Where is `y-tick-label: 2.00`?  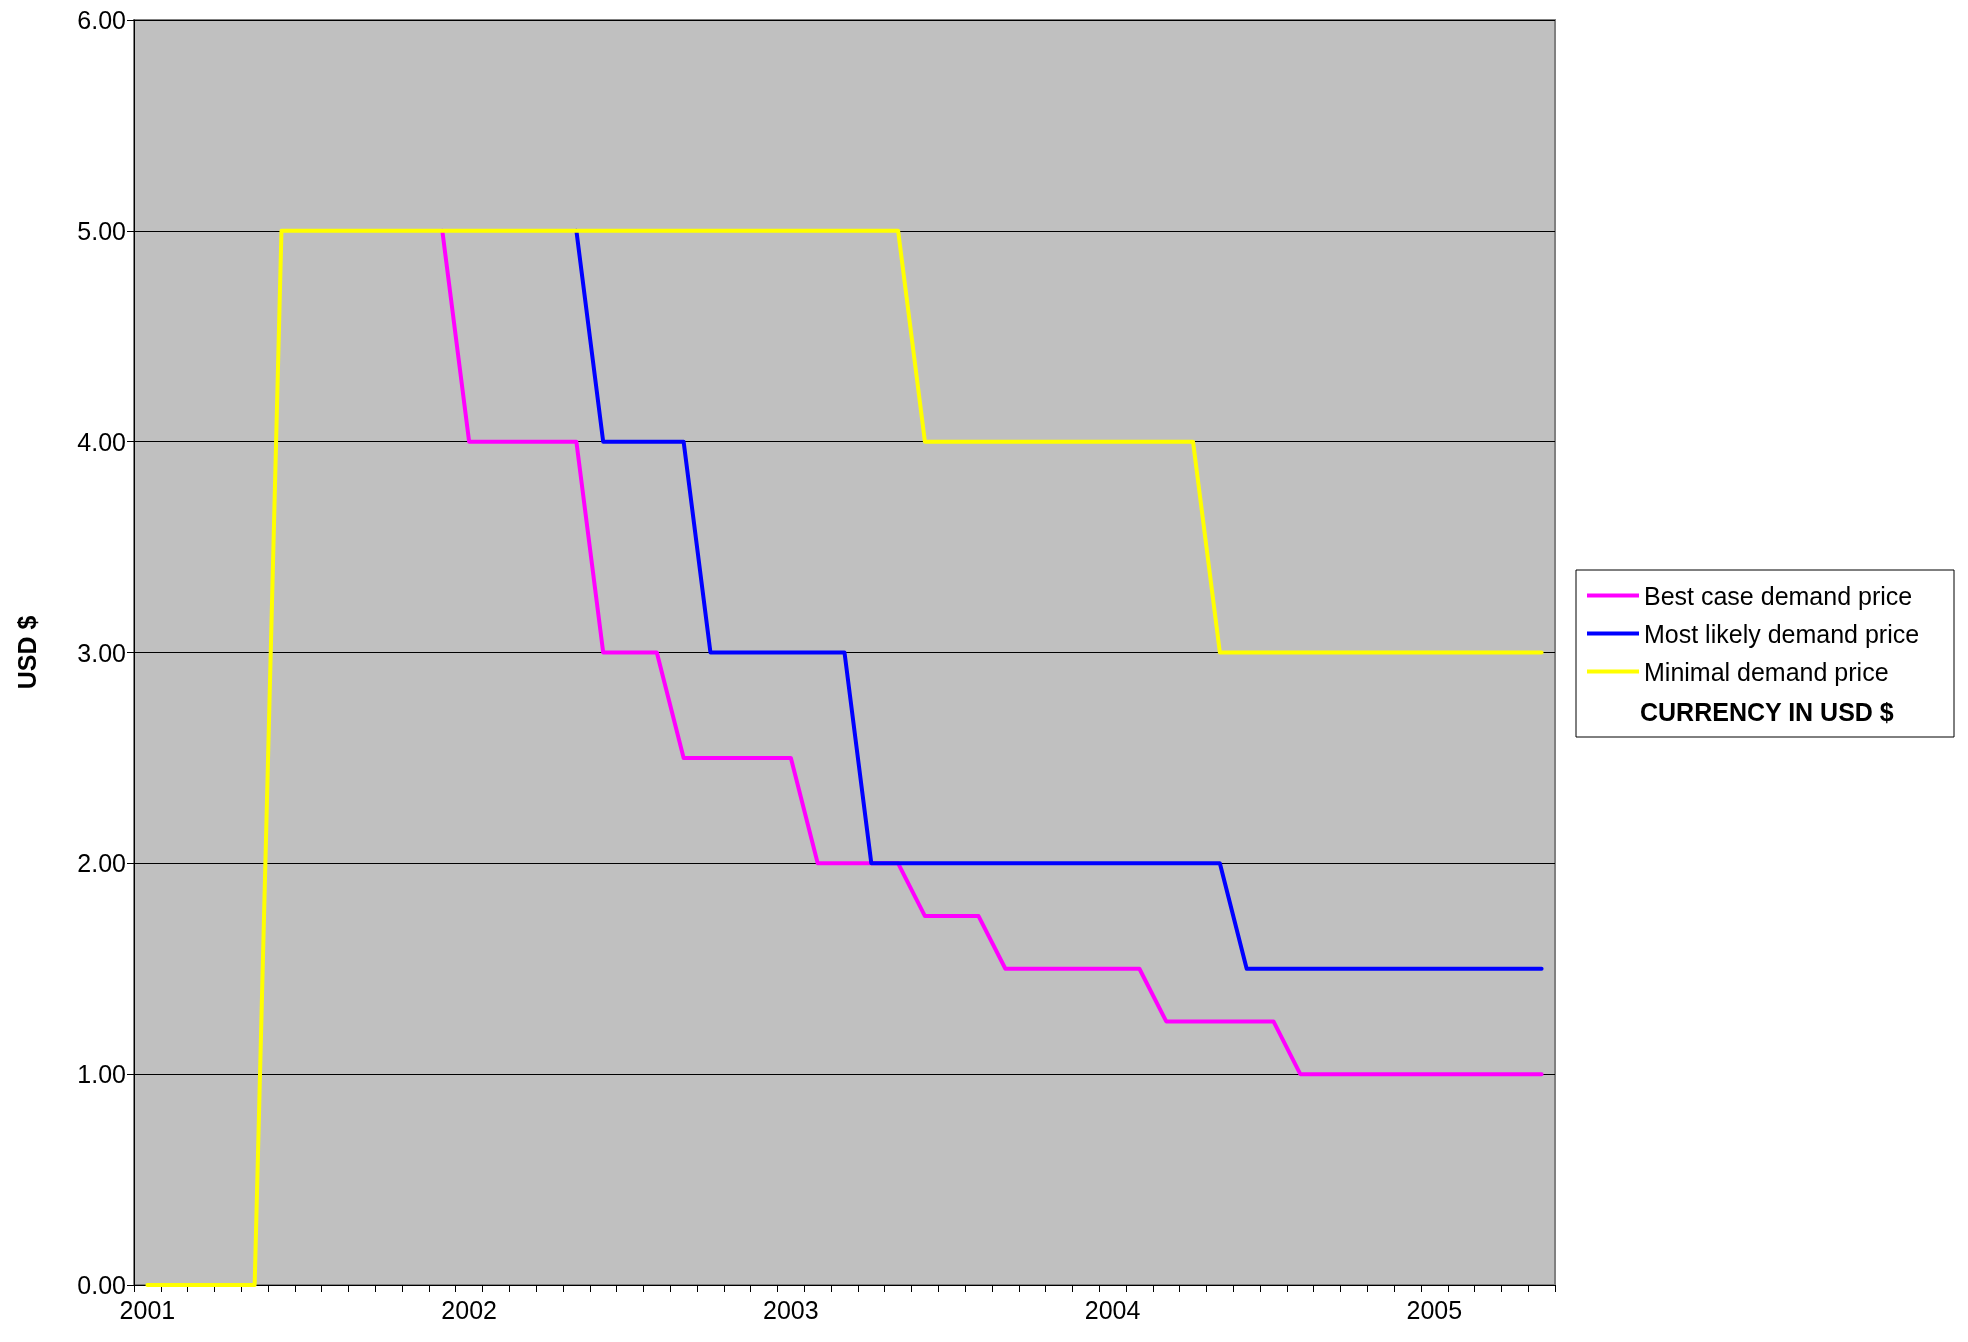
y-tick-label: 2.00 is located at coordinates (101, 863).